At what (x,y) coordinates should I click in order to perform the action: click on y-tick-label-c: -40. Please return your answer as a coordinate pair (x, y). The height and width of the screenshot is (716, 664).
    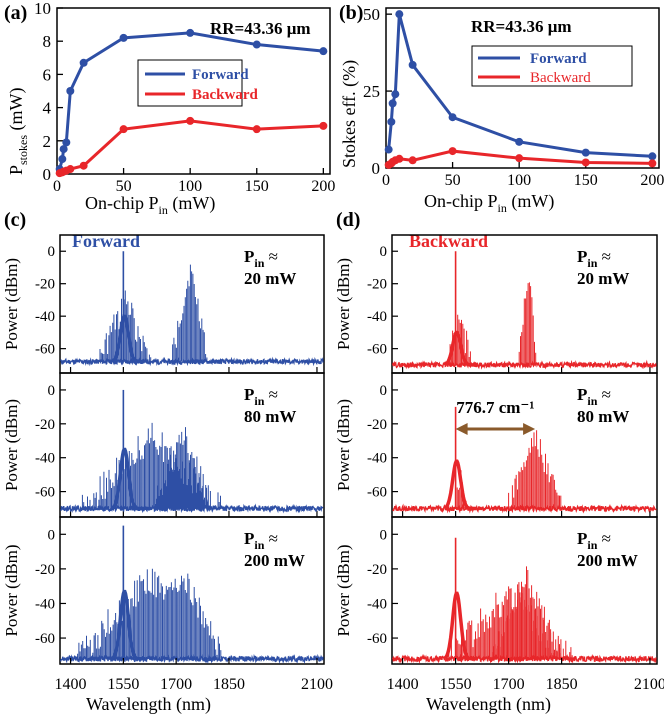
    Looking at the image, I should click on (45, 459).